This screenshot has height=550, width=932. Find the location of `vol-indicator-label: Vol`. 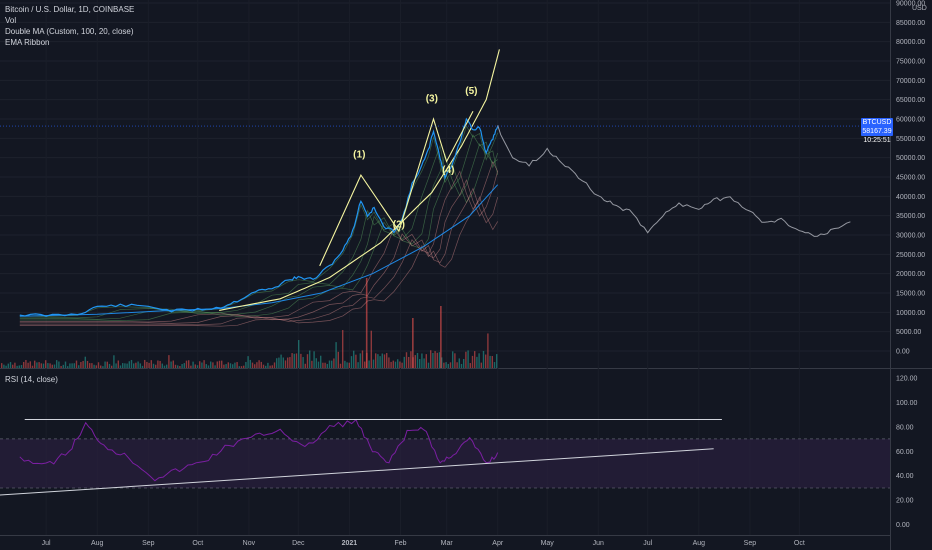

vol-indicator-label: Vol is located at coordinates (11, 20).